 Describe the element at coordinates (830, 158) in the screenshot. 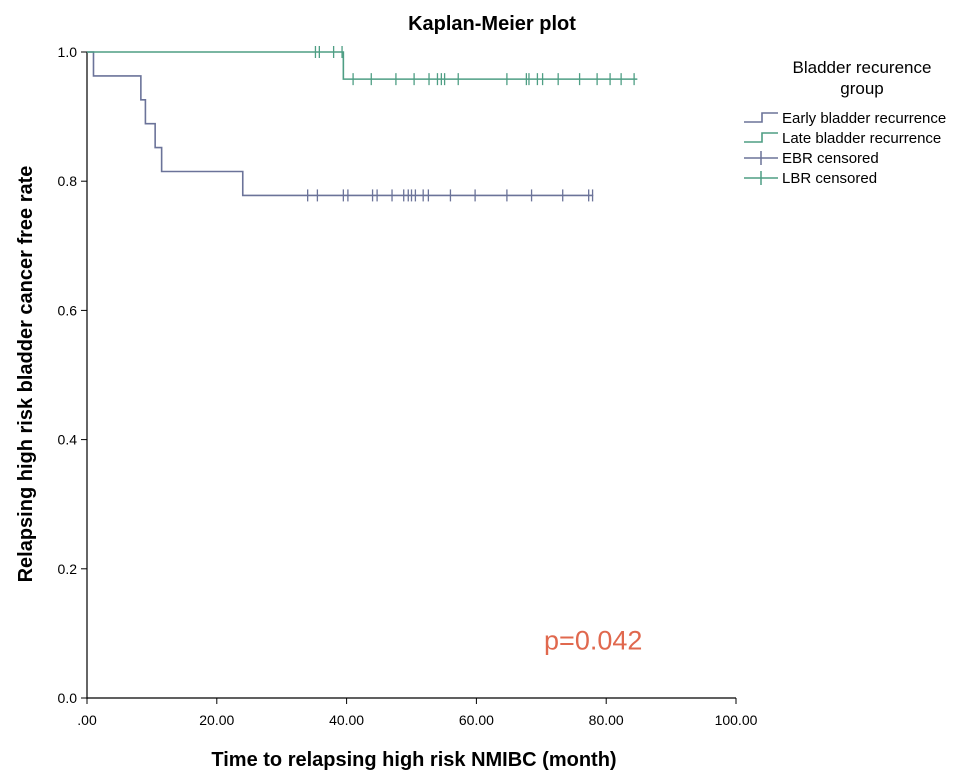

I see `legend-entry-label: EBR censored` at that location.